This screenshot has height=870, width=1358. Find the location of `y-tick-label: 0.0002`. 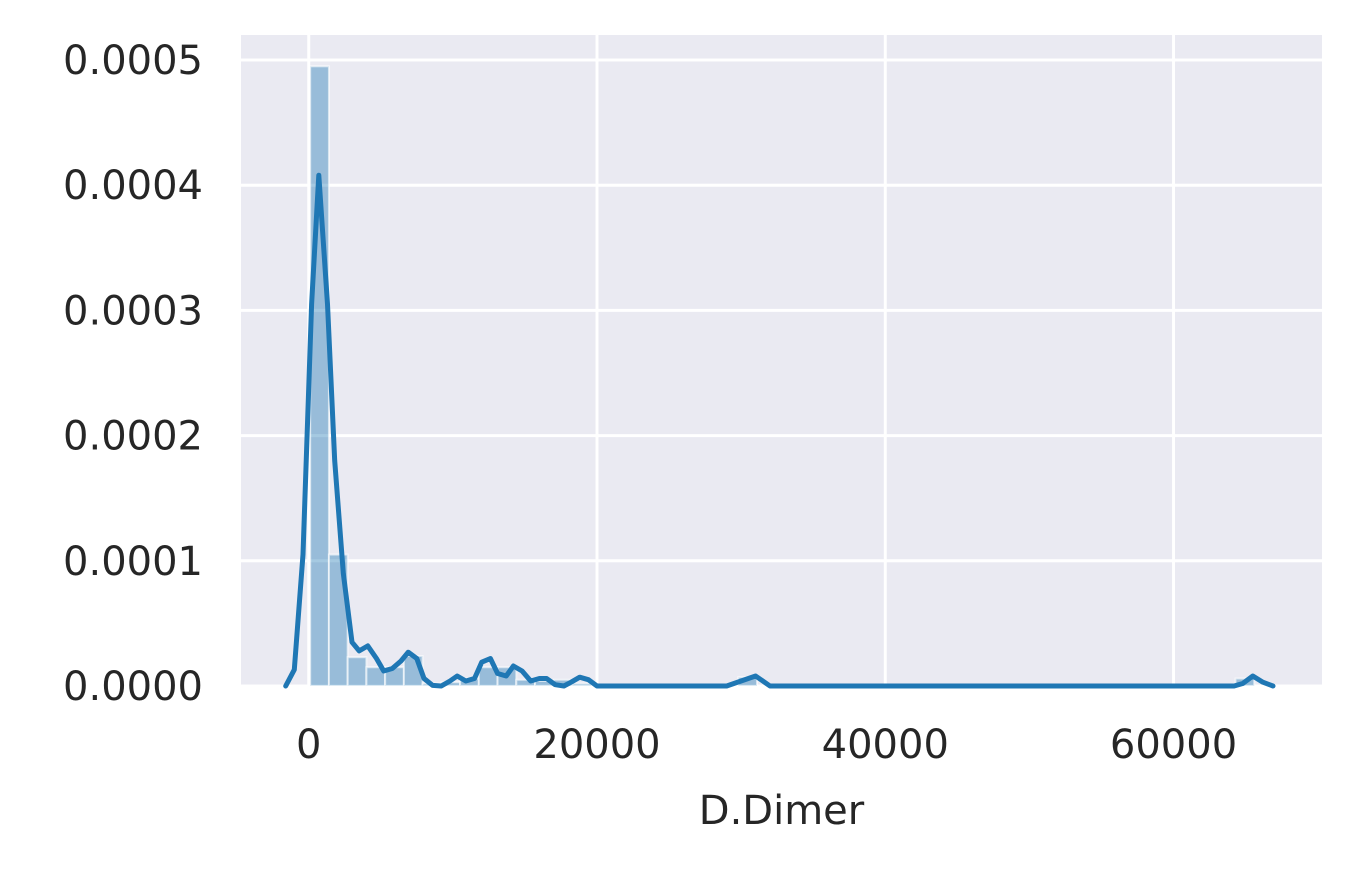

y-tick-label: 0.0002 is located at coordinates (133, 437).